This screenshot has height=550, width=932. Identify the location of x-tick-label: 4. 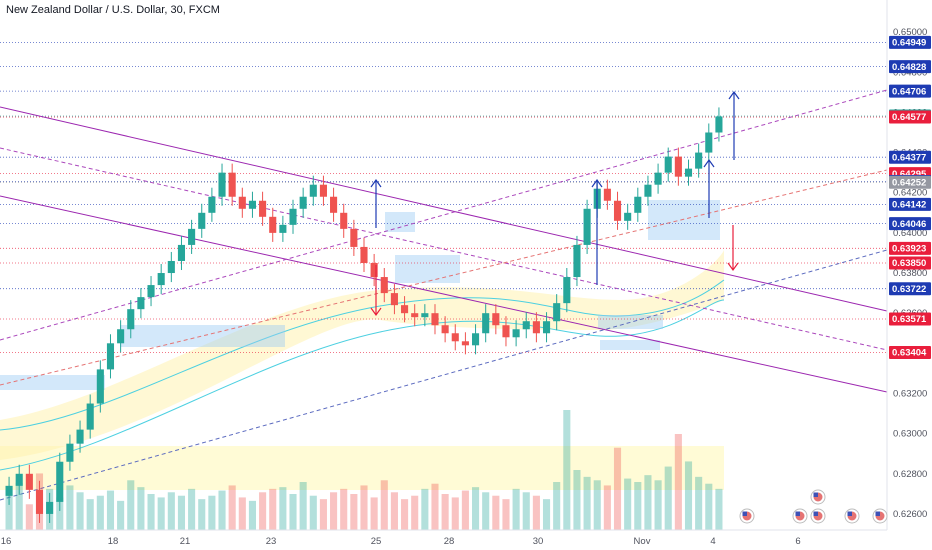
(712, 541).